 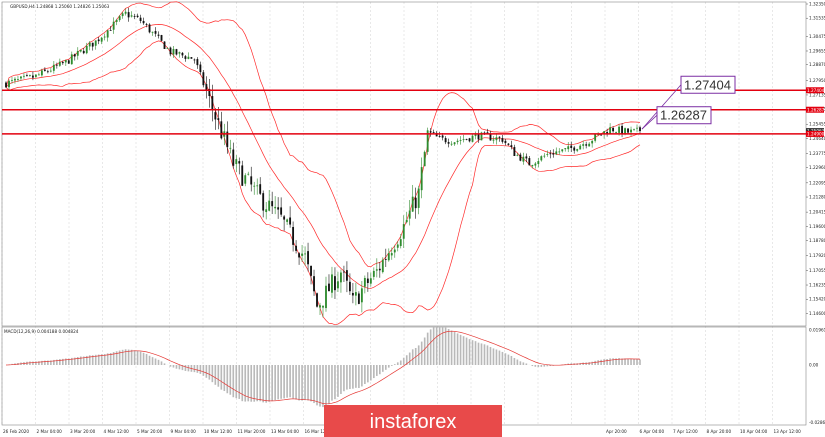 What do you see at coordinates (50, 431) in the screenshot?
I see `x-tick-label: 2 Mar 04:00` at bounding box center [50, 431].